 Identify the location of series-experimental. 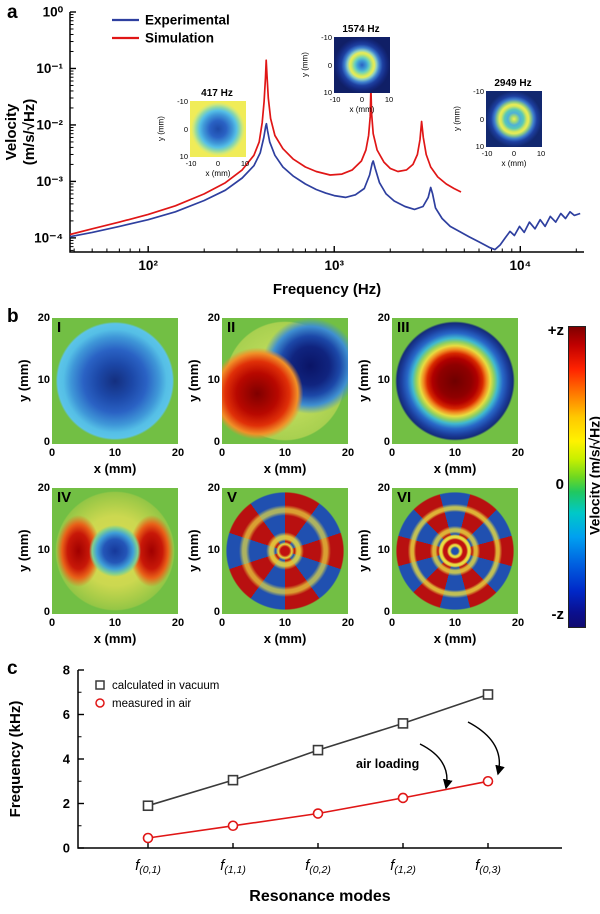
(325, 186).